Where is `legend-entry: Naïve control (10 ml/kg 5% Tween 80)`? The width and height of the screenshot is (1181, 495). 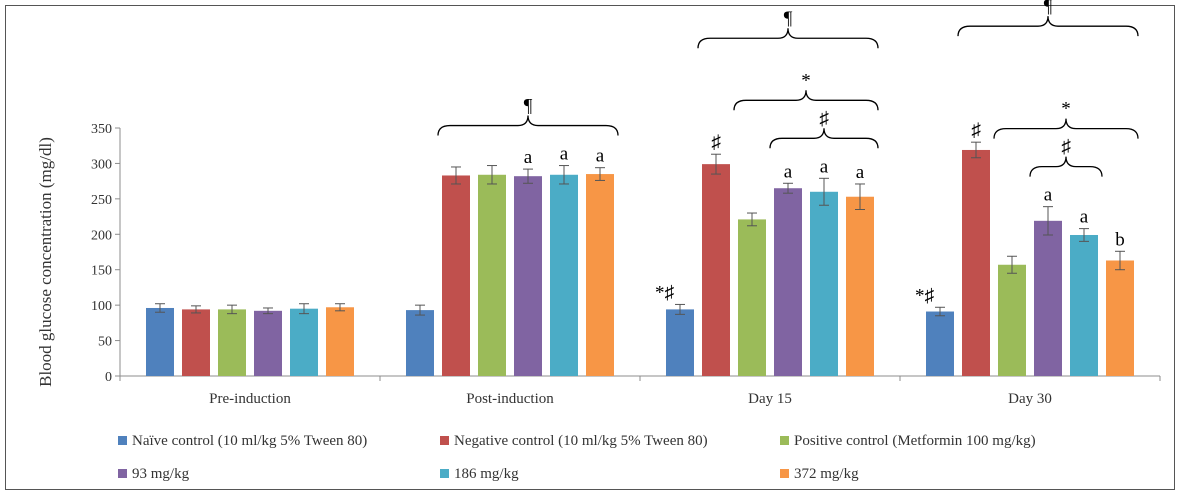 legend-entry: Naïve control (10 ml/kg 5% Tween 80) is located at coordinates (249, 441).